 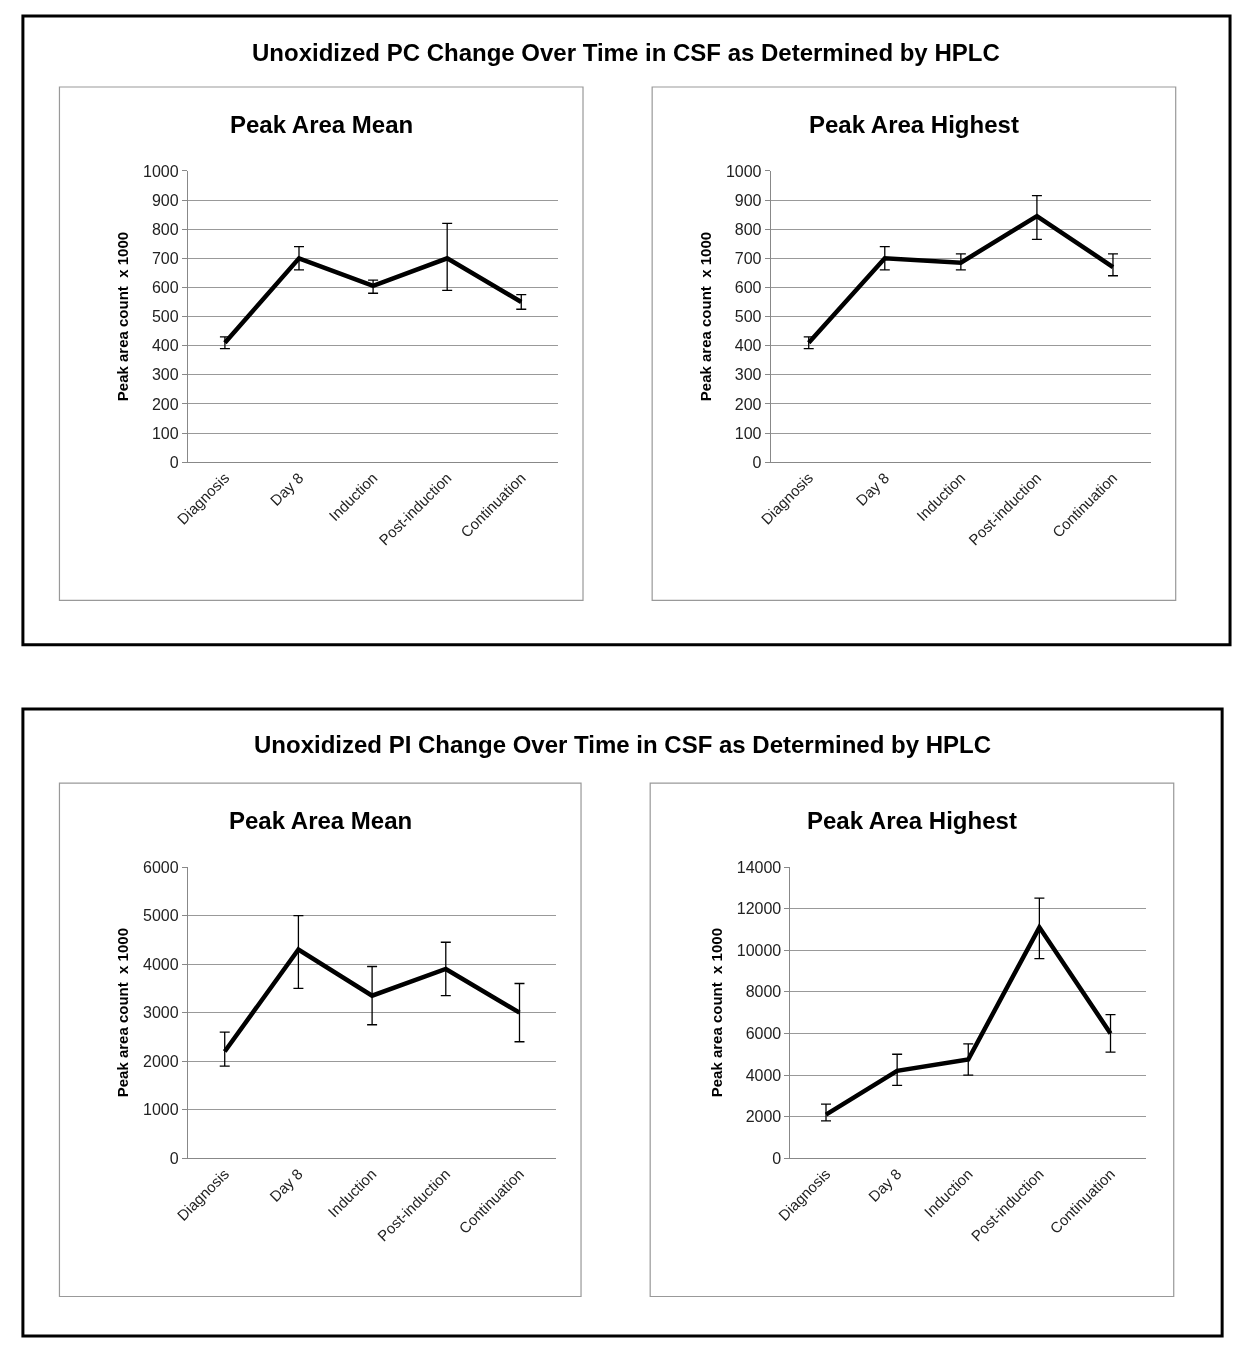 What do you see at coordinates (759, 950) in the screenshot?
I see `y-tick-label: 10000` at bounding box center [759, 950].